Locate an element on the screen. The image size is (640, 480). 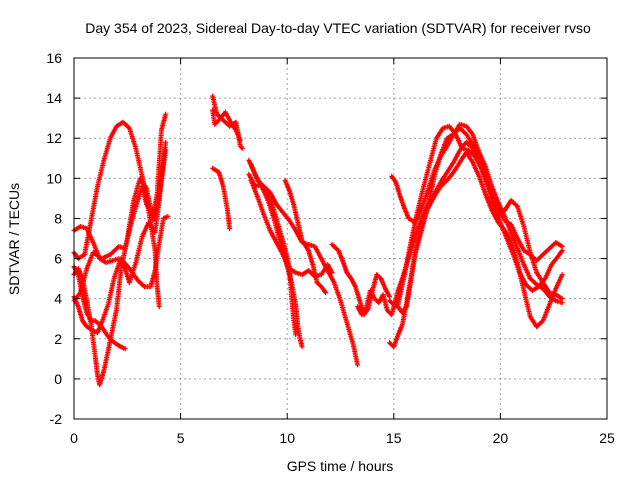
x-tick-label: 25 is located at coordinates (607, 438).